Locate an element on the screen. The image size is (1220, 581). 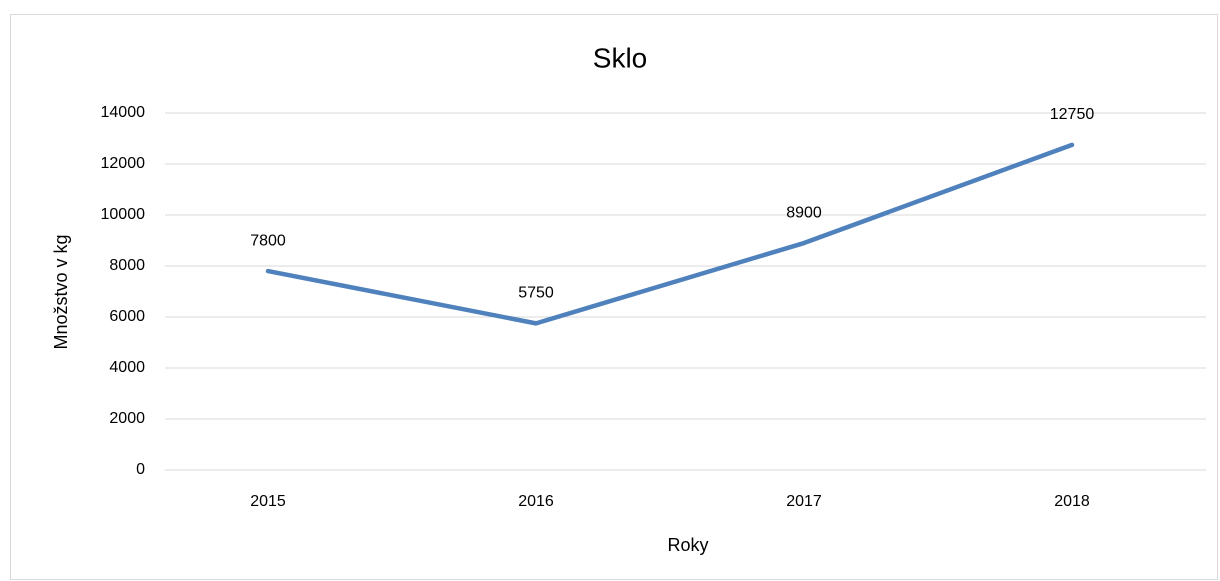
x-tick-label: 2015 is located at coordinates (268, 501).